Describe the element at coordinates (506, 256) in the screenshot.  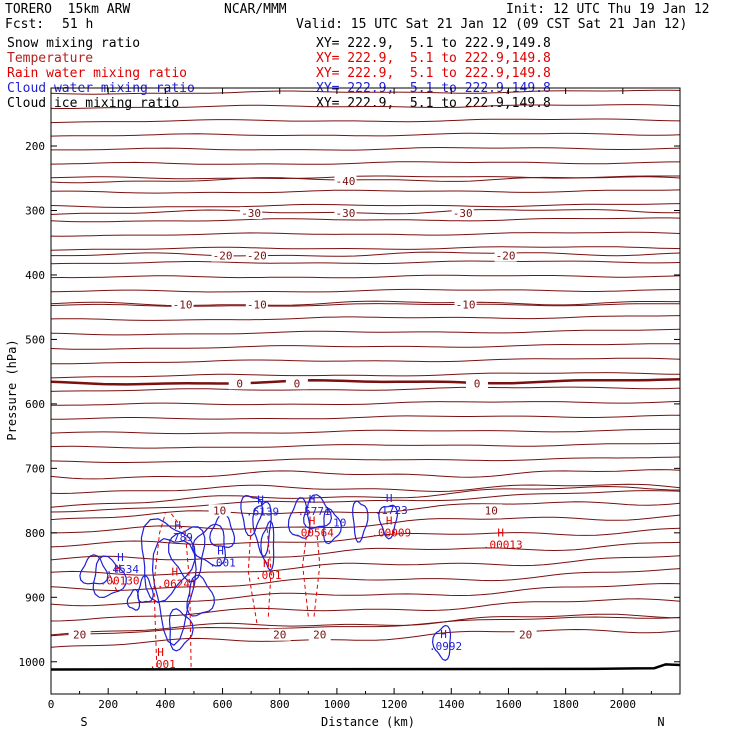
I see `isotherm-label: -20` at that location.